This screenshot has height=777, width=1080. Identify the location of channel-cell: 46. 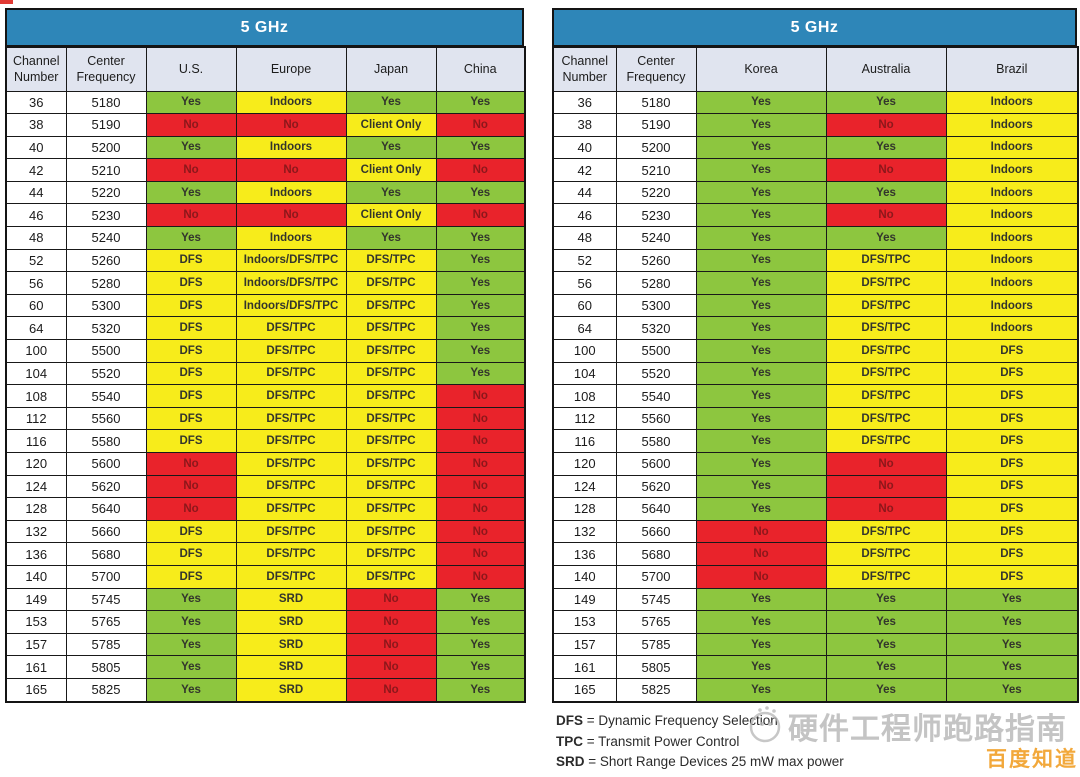
(584, 215).